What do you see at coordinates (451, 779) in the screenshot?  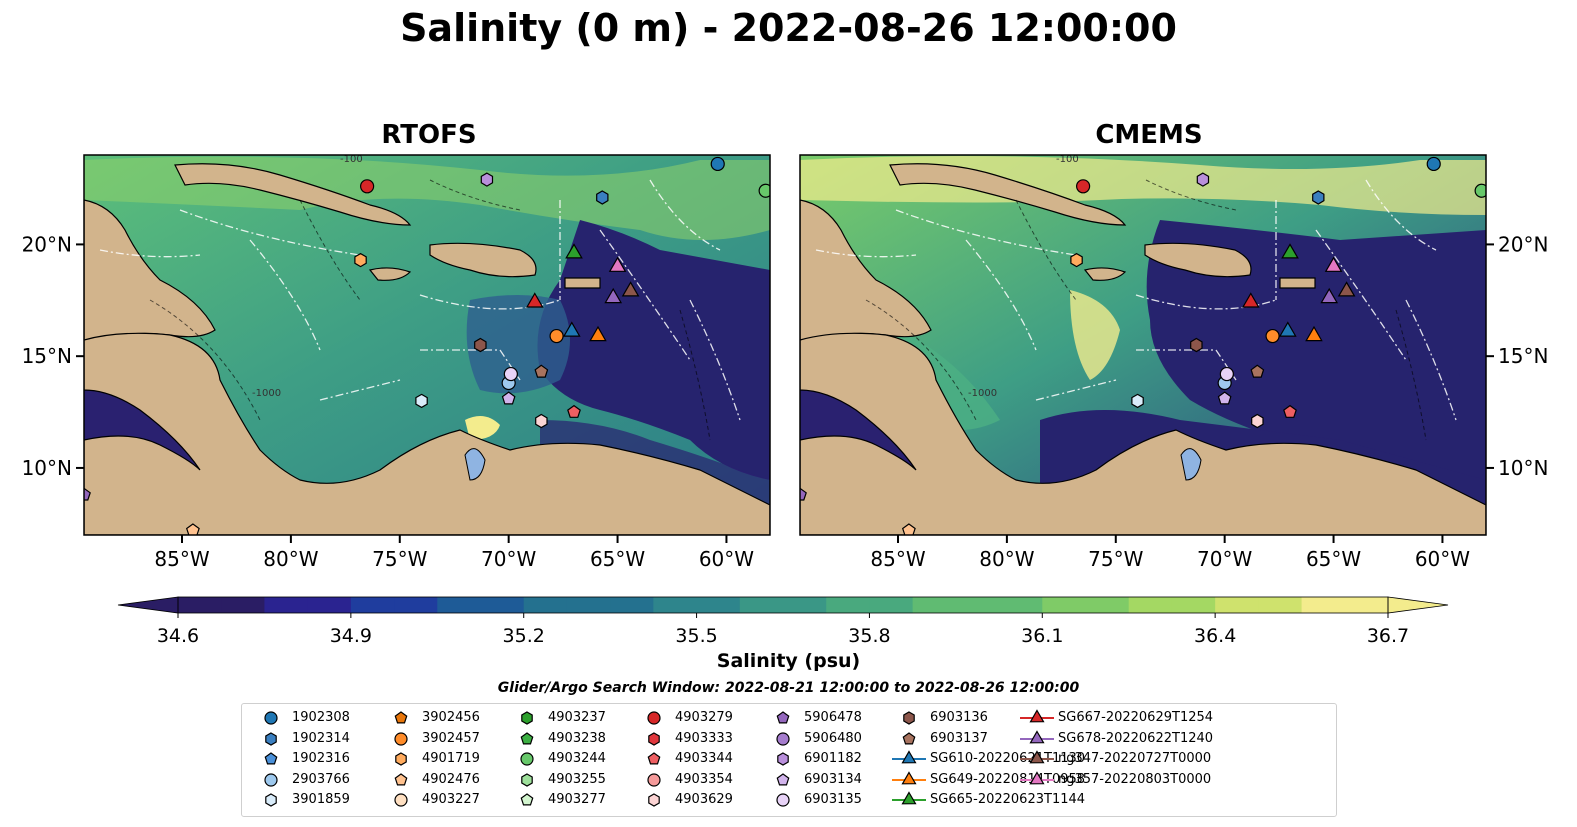 I see `legend-label: 4902476` at bounding box center [451, 779].